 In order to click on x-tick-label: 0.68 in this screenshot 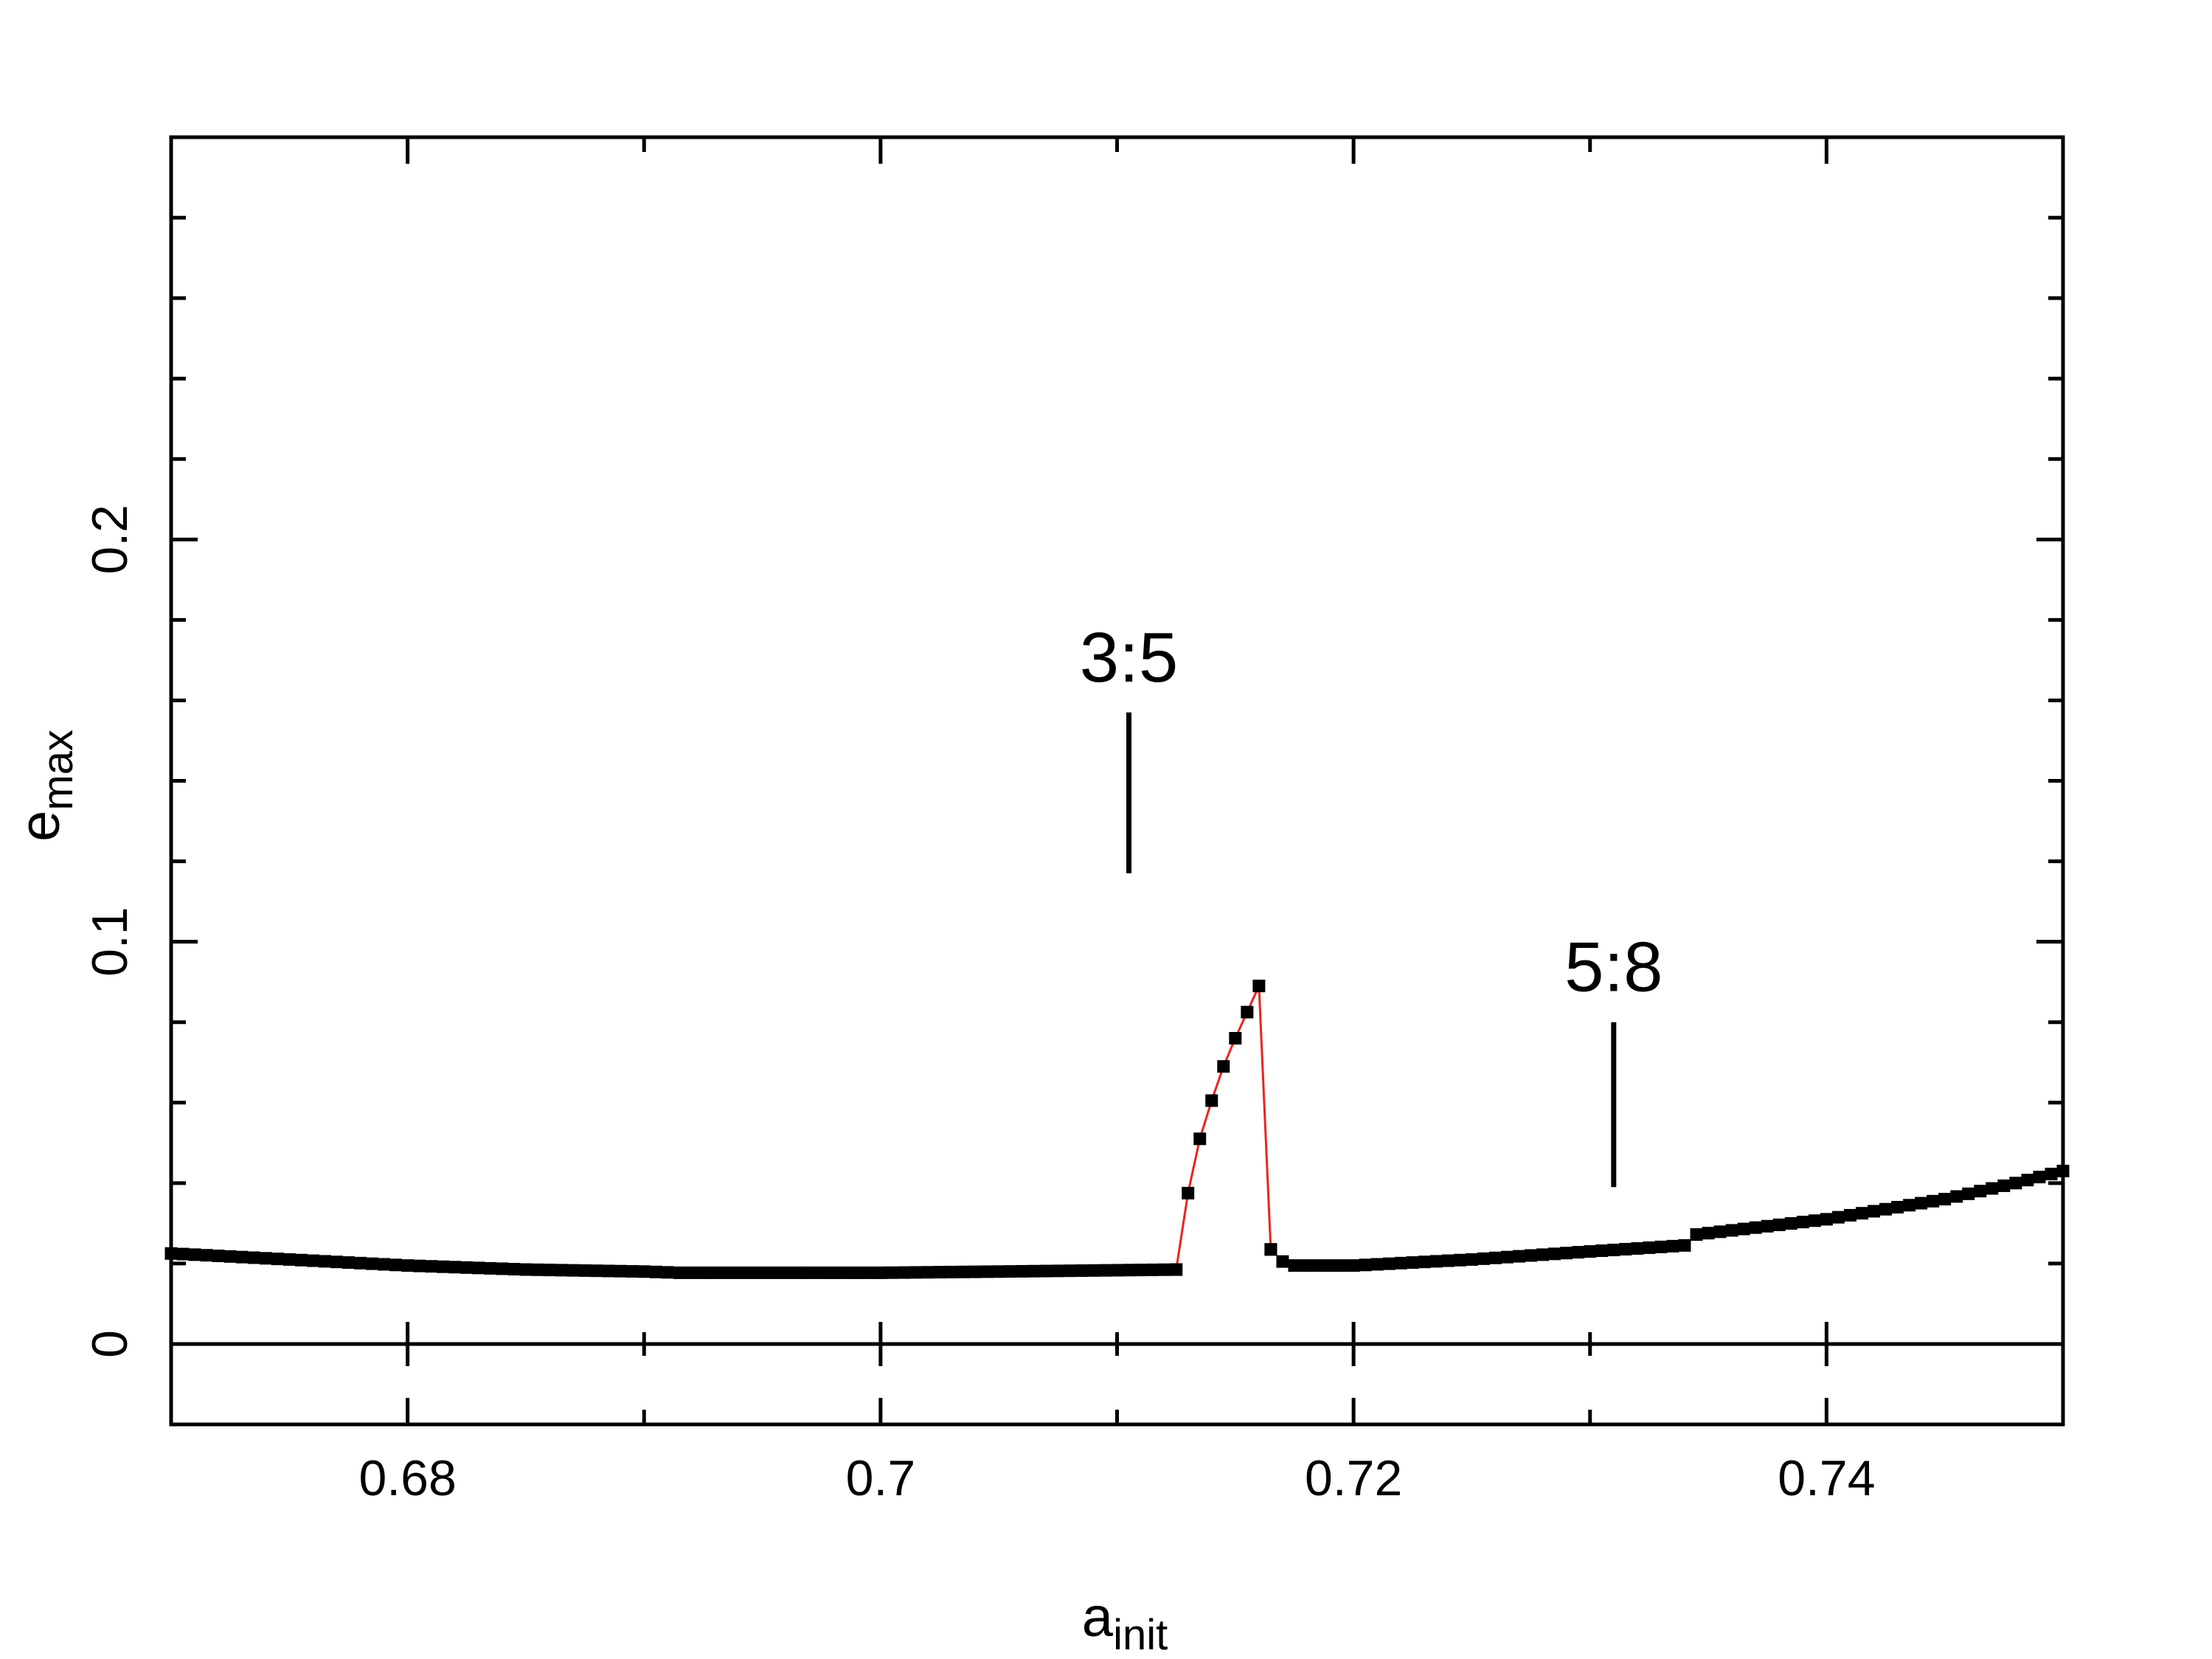, I will do `click(407, 1478)`.